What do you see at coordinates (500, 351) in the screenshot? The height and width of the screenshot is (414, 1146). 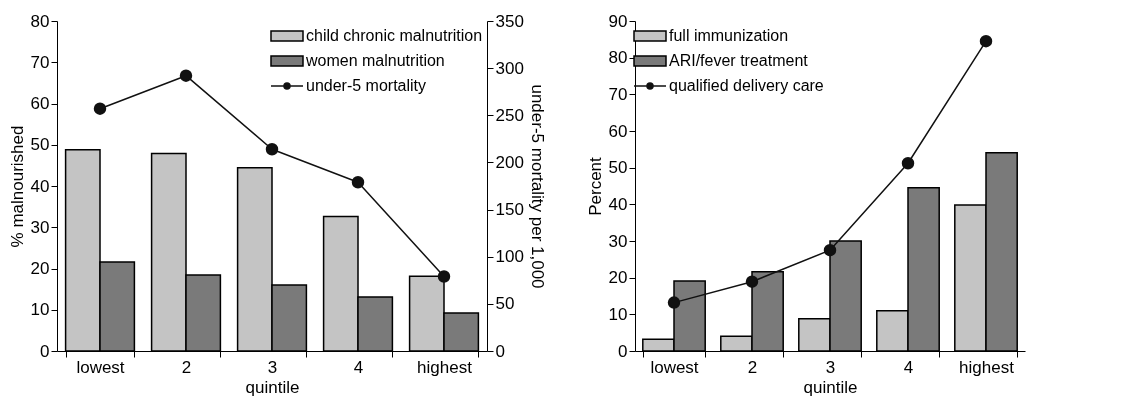 I see `y2-tick-label: 0` at bounding box center [500, 351].